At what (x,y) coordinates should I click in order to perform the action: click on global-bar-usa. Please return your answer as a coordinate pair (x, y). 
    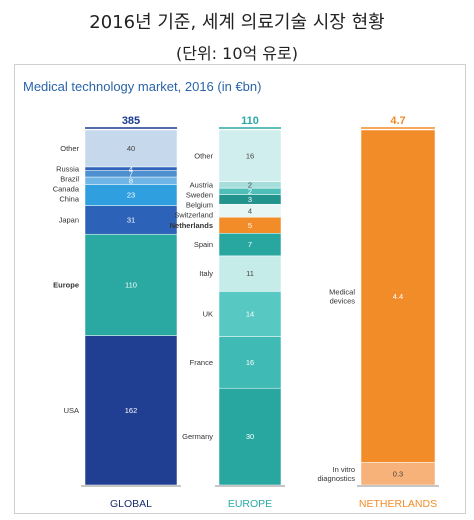
    Looking at the image, I should click on (131, 410).